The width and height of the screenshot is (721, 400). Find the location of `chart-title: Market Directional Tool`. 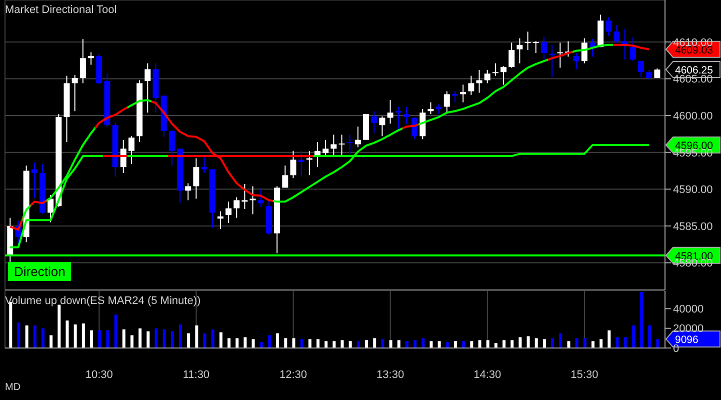

chart-title: Market Directional Tool is located at coordinates (61, 10).